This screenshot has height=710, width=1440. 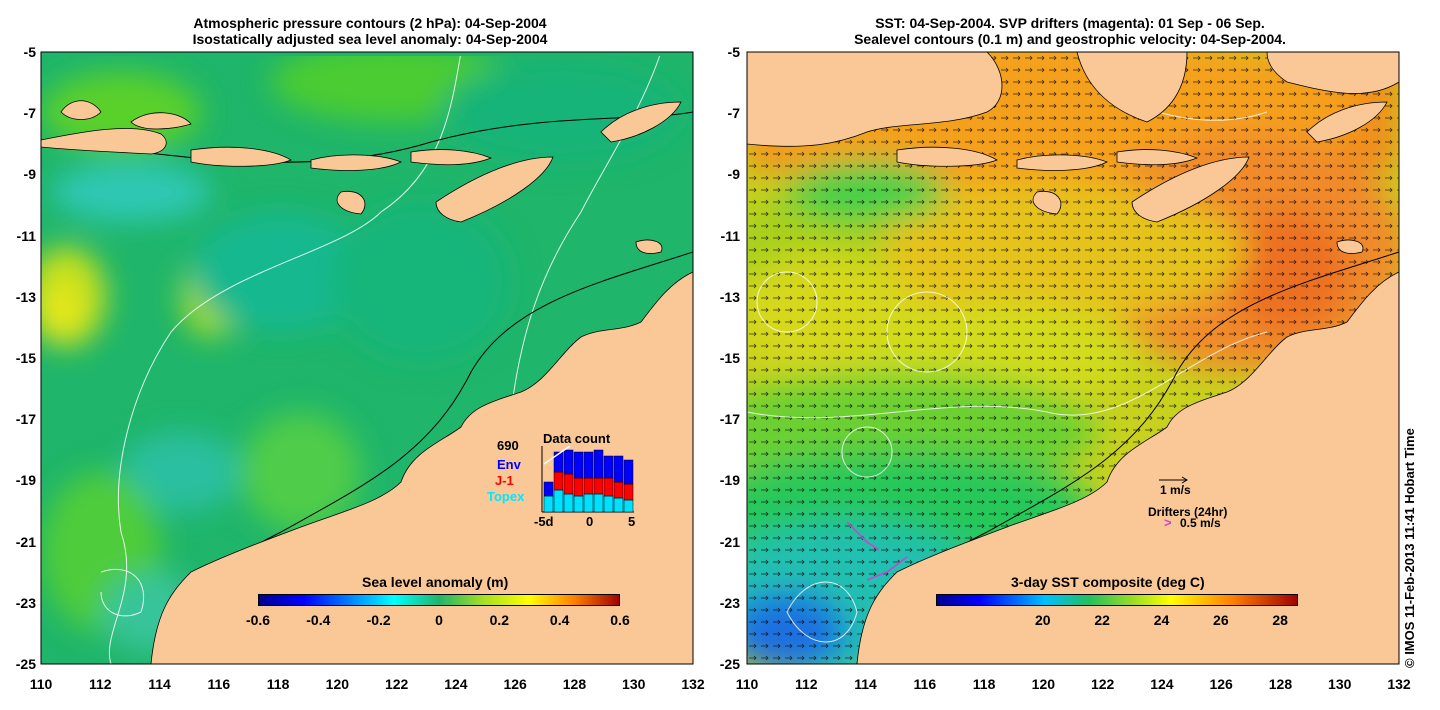 I want to click on velocity-scale-label: 1 m/s, so click(x=1175, y=490).